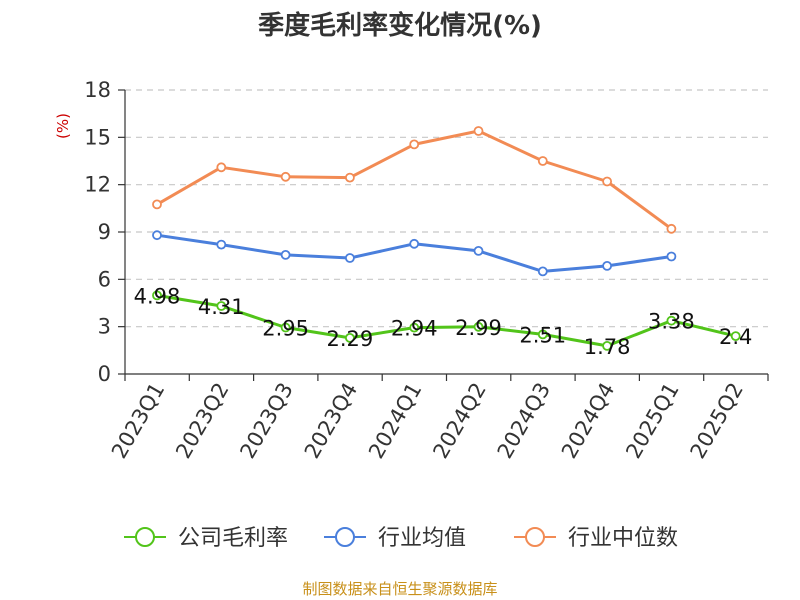 The width and height of the screenshot is (800, 600). I want to click on data-label: 2.4, so click(735, 337).